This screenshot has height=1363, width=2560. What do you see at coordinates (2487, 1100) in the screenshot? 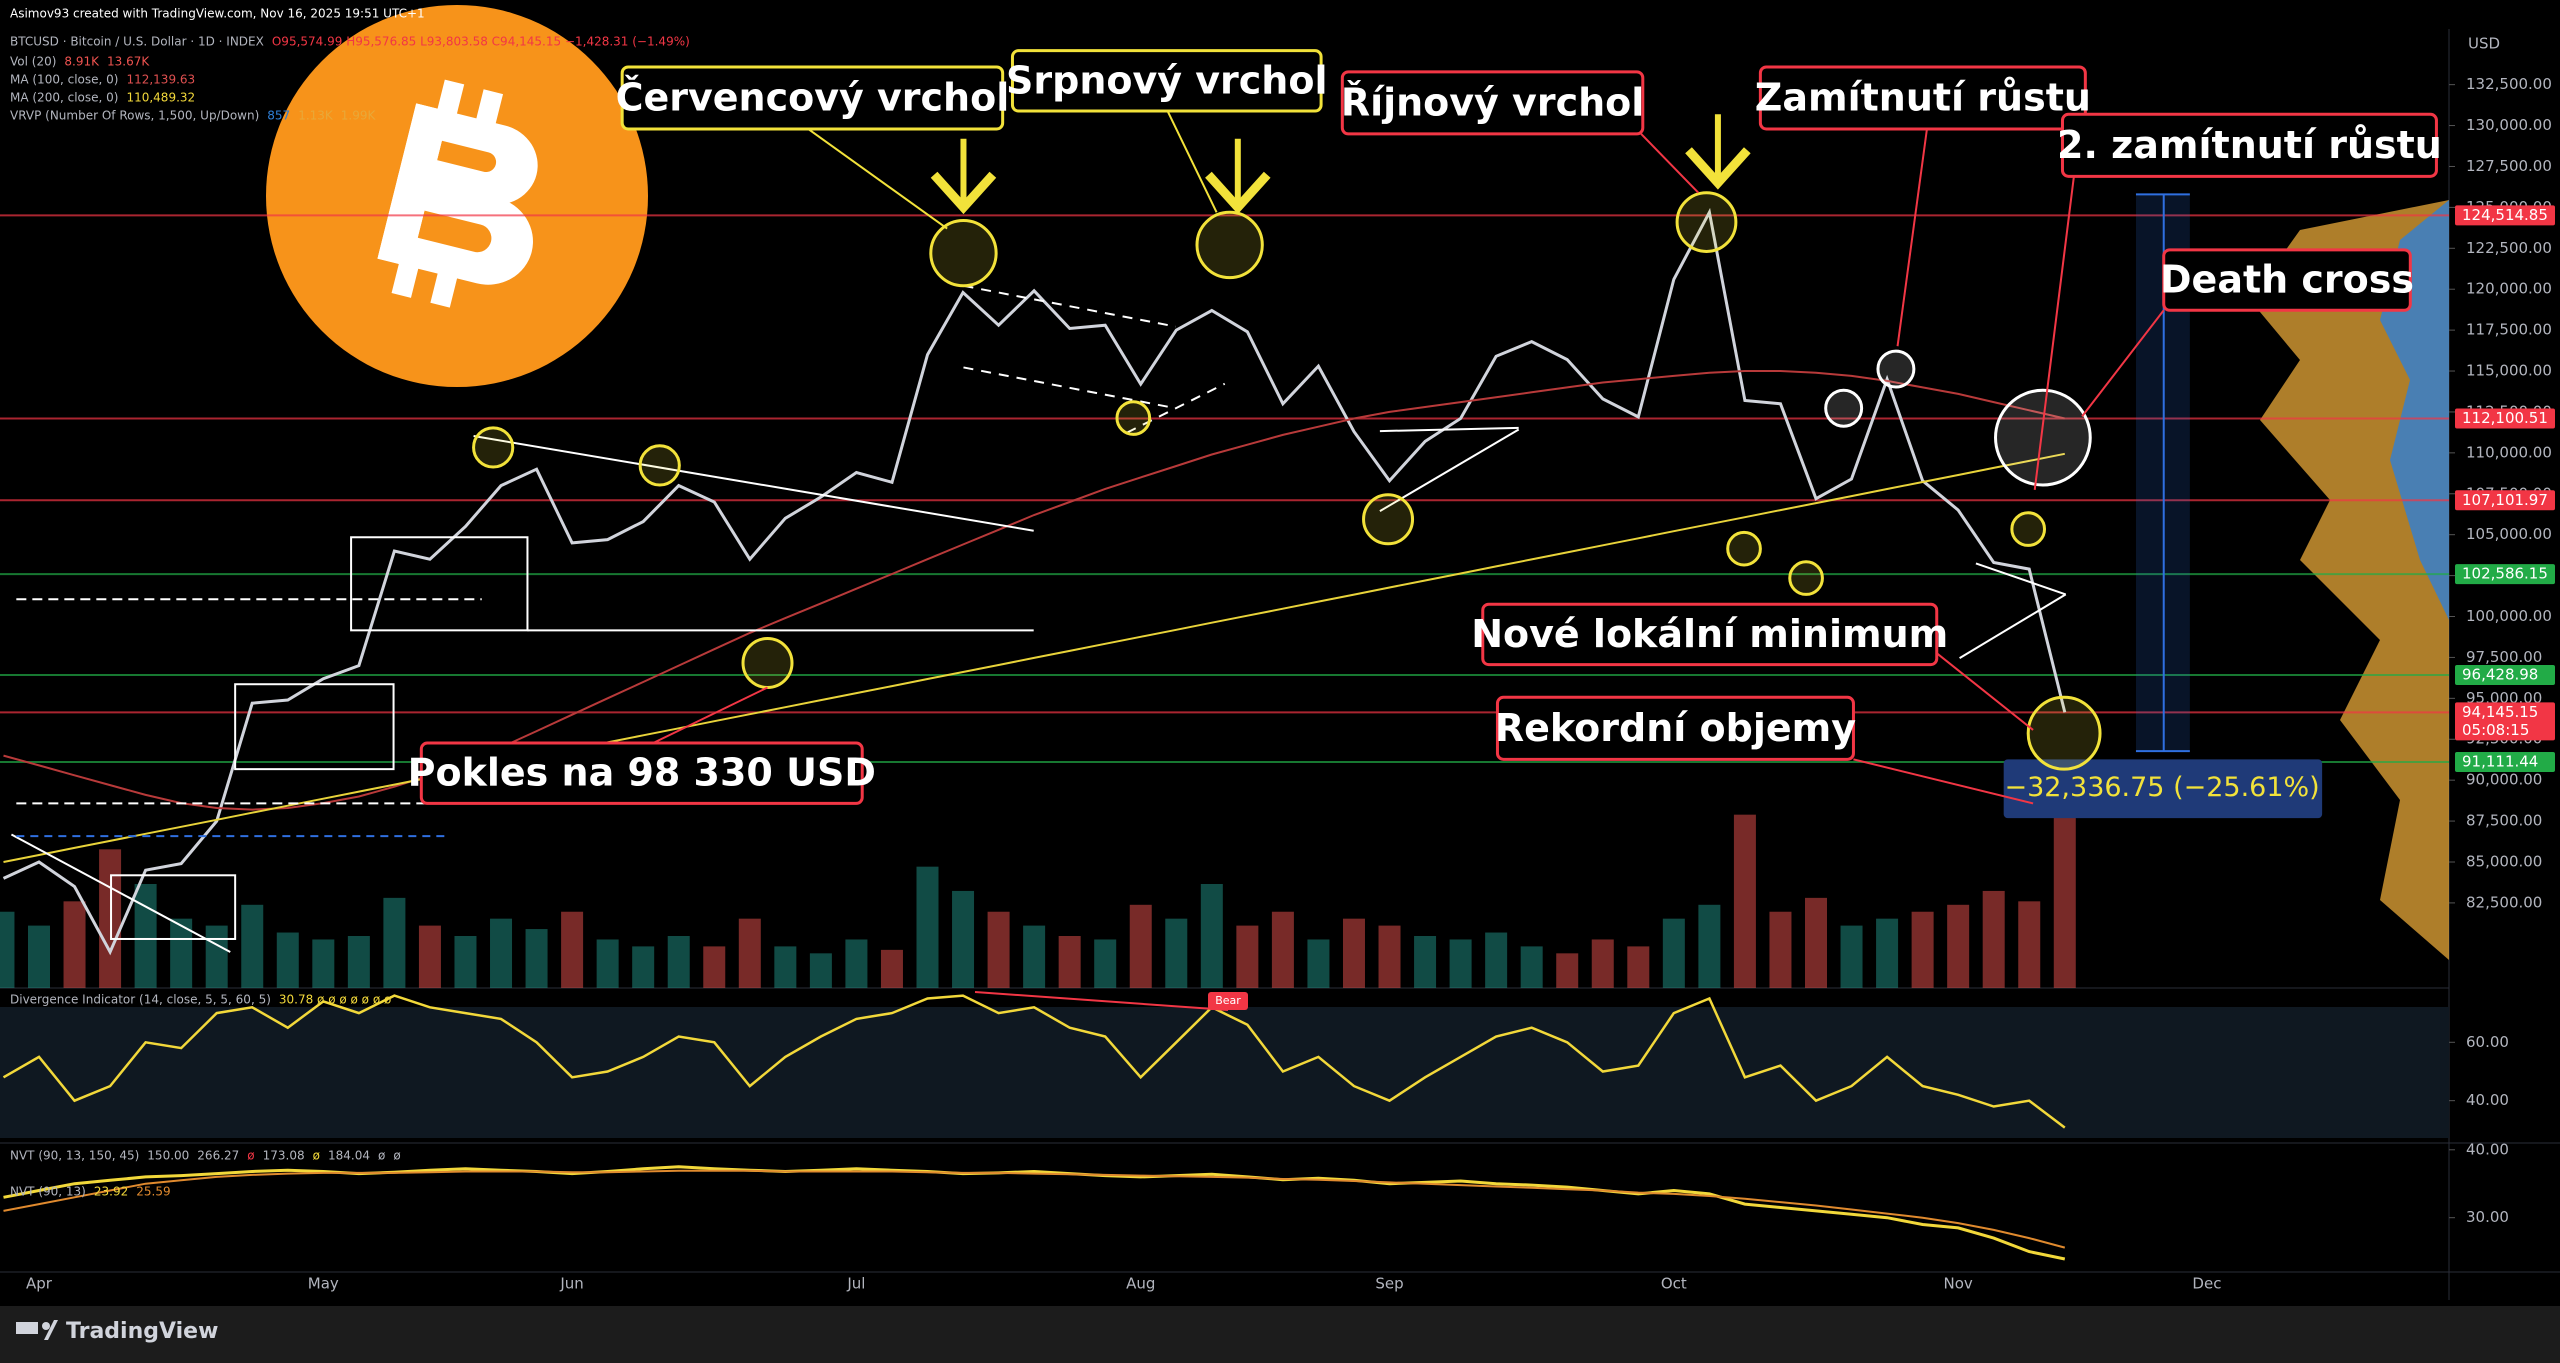
I see `y-tick-label: 40.00` at bounding box center [2487, 1100].